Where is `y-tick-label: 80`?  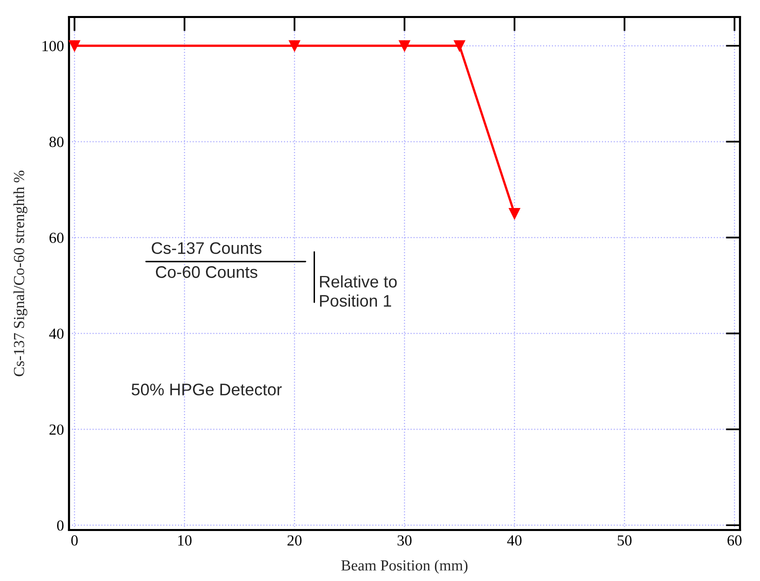 y-tick-label: 80 is located at coordinates (56, 142).